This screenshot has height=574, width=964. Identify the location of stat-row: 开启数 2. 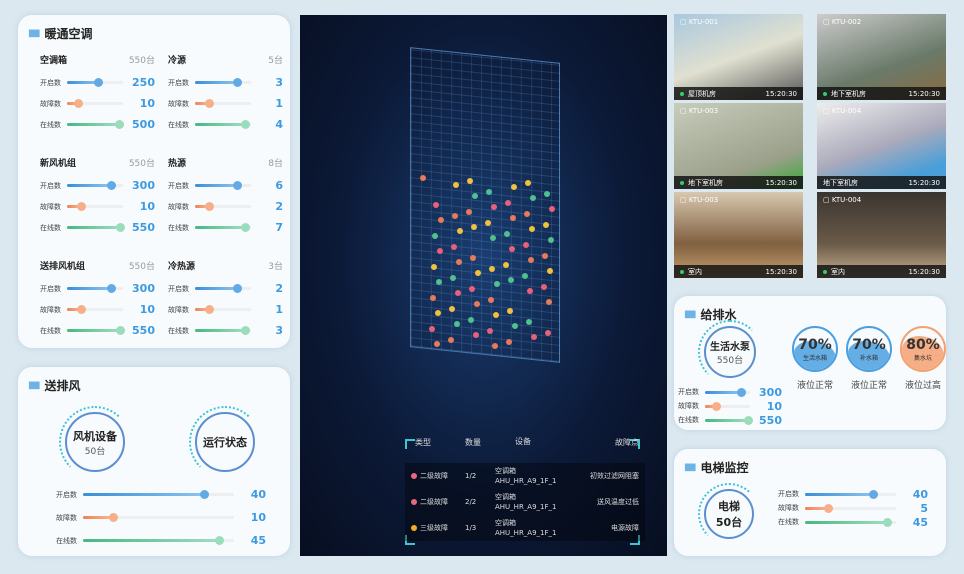
(225, 288).